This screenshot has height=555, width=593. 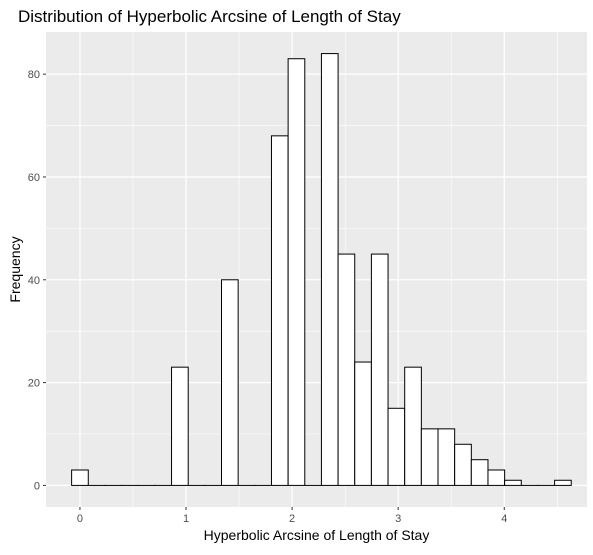 I want to click on y-axis: 0 20 40 60 80, so click(x=37, y=280).